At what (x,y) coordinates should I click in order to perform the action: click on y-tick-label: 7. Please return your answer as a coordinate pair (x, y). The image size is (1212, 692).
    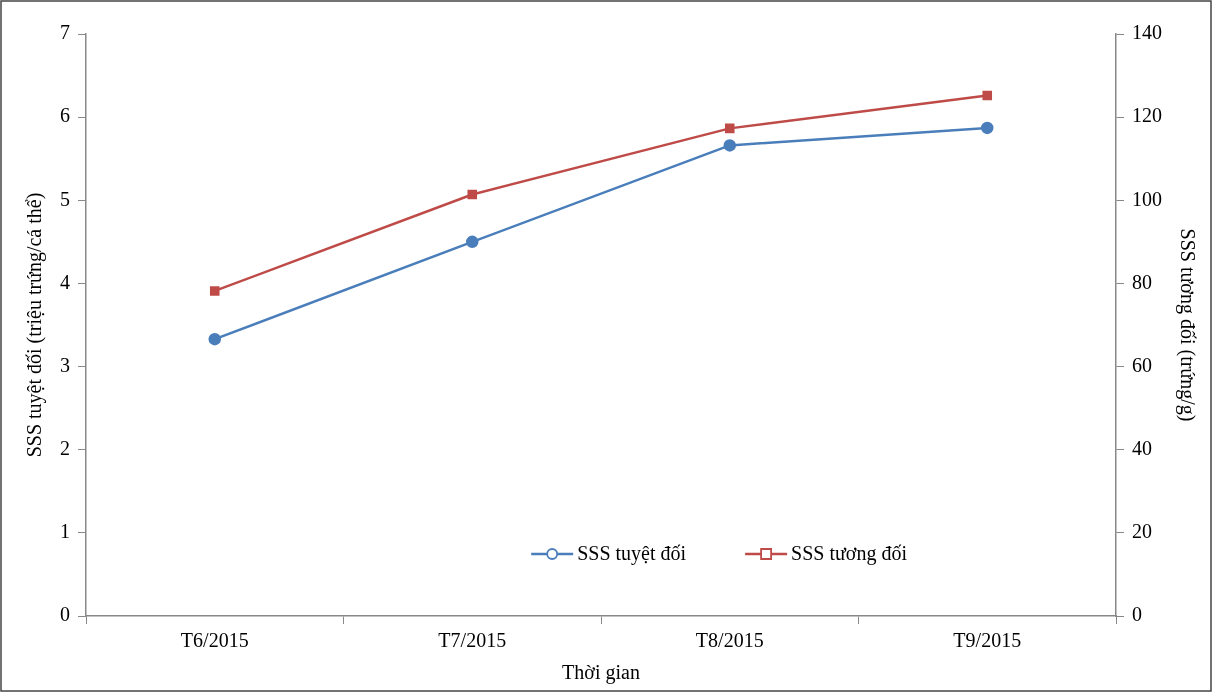
    Looking at the image, I should click on (65, 32).